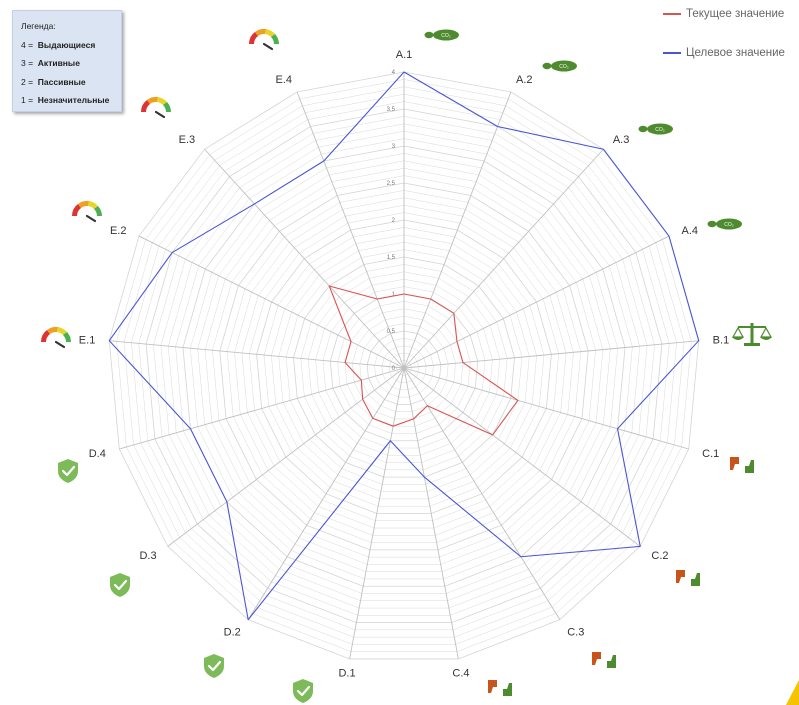 Image resolution: width=799 pixels, height=705 pixels. What do you see at coordinates (38, 26) in the screenshot?
I see `score-legend-title: Легенда:` at bounding box center [38, 26].